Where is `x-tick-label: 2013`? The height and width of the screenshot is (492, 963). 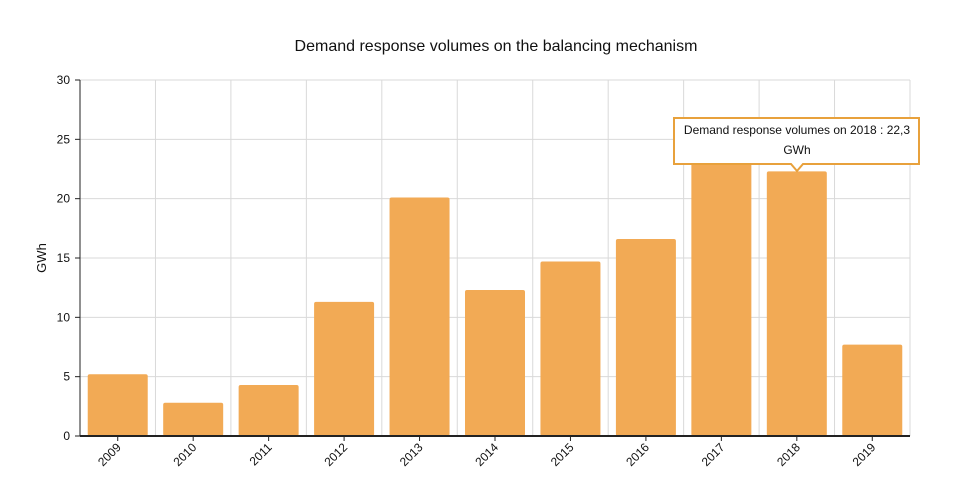
x-tick-label: 2013 is located at coordinates (411, 454).